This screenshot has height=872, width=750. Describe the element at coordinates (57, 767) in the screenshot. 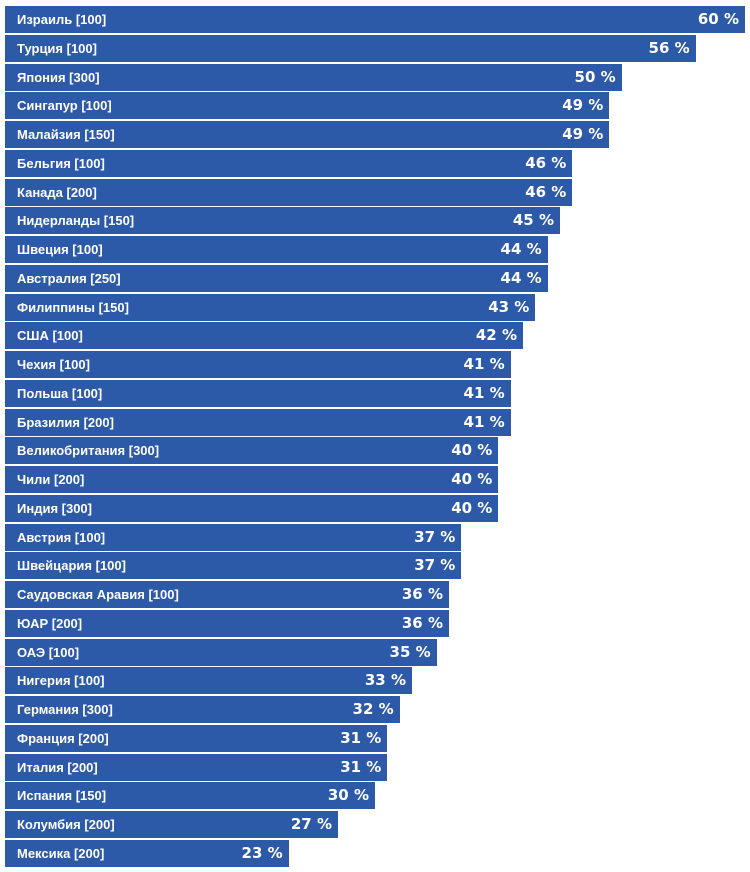

I see `category-label: Италия [200]` at that location.